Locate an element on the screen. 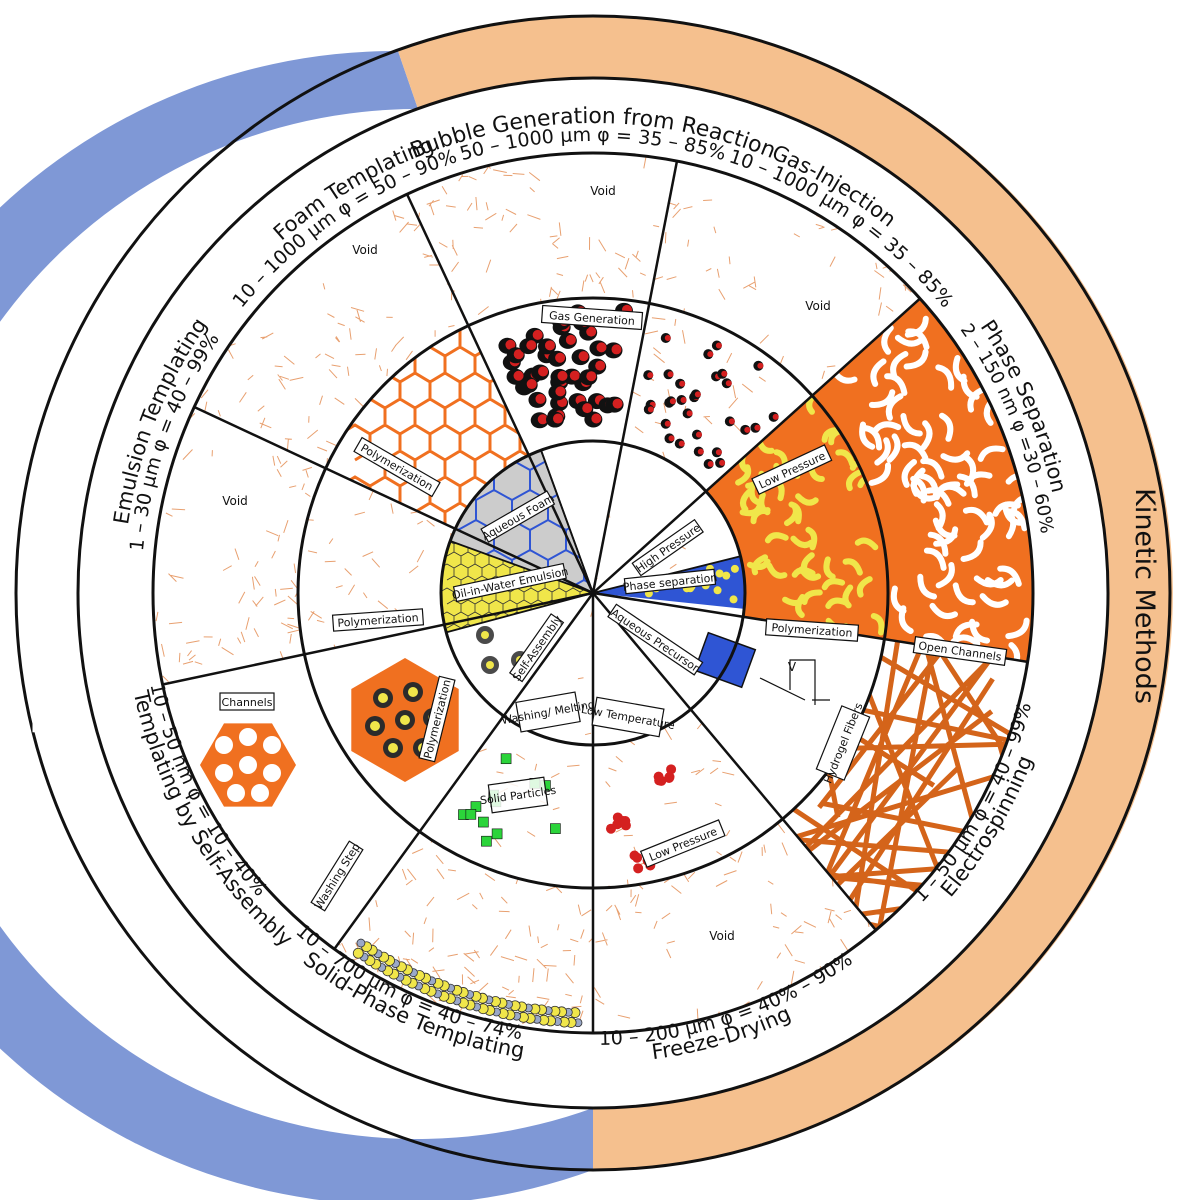 The image size is (1185, 1200). solid-particles-label: Solid Particles is located at coordinates (518, 795).